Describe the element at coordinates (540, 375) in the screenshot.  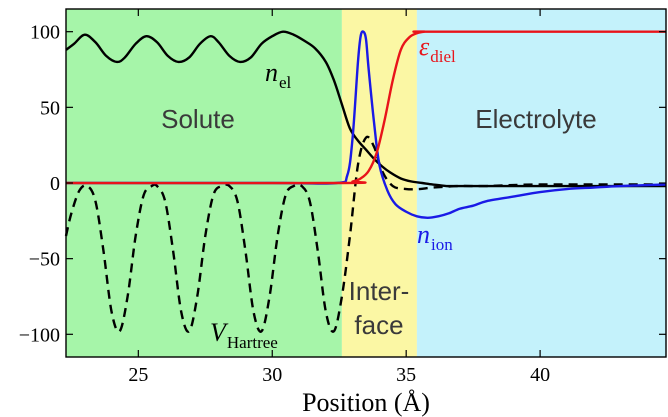
I see `x-tick-label-3: 40` at that location.